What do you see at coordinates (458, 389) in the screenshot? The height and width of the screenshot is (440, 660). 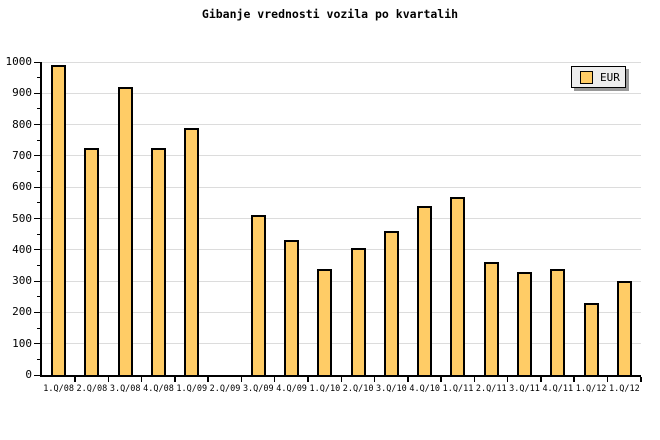 I see `x-axis-label: 1.Q/11` at bounding box center [458, 389].